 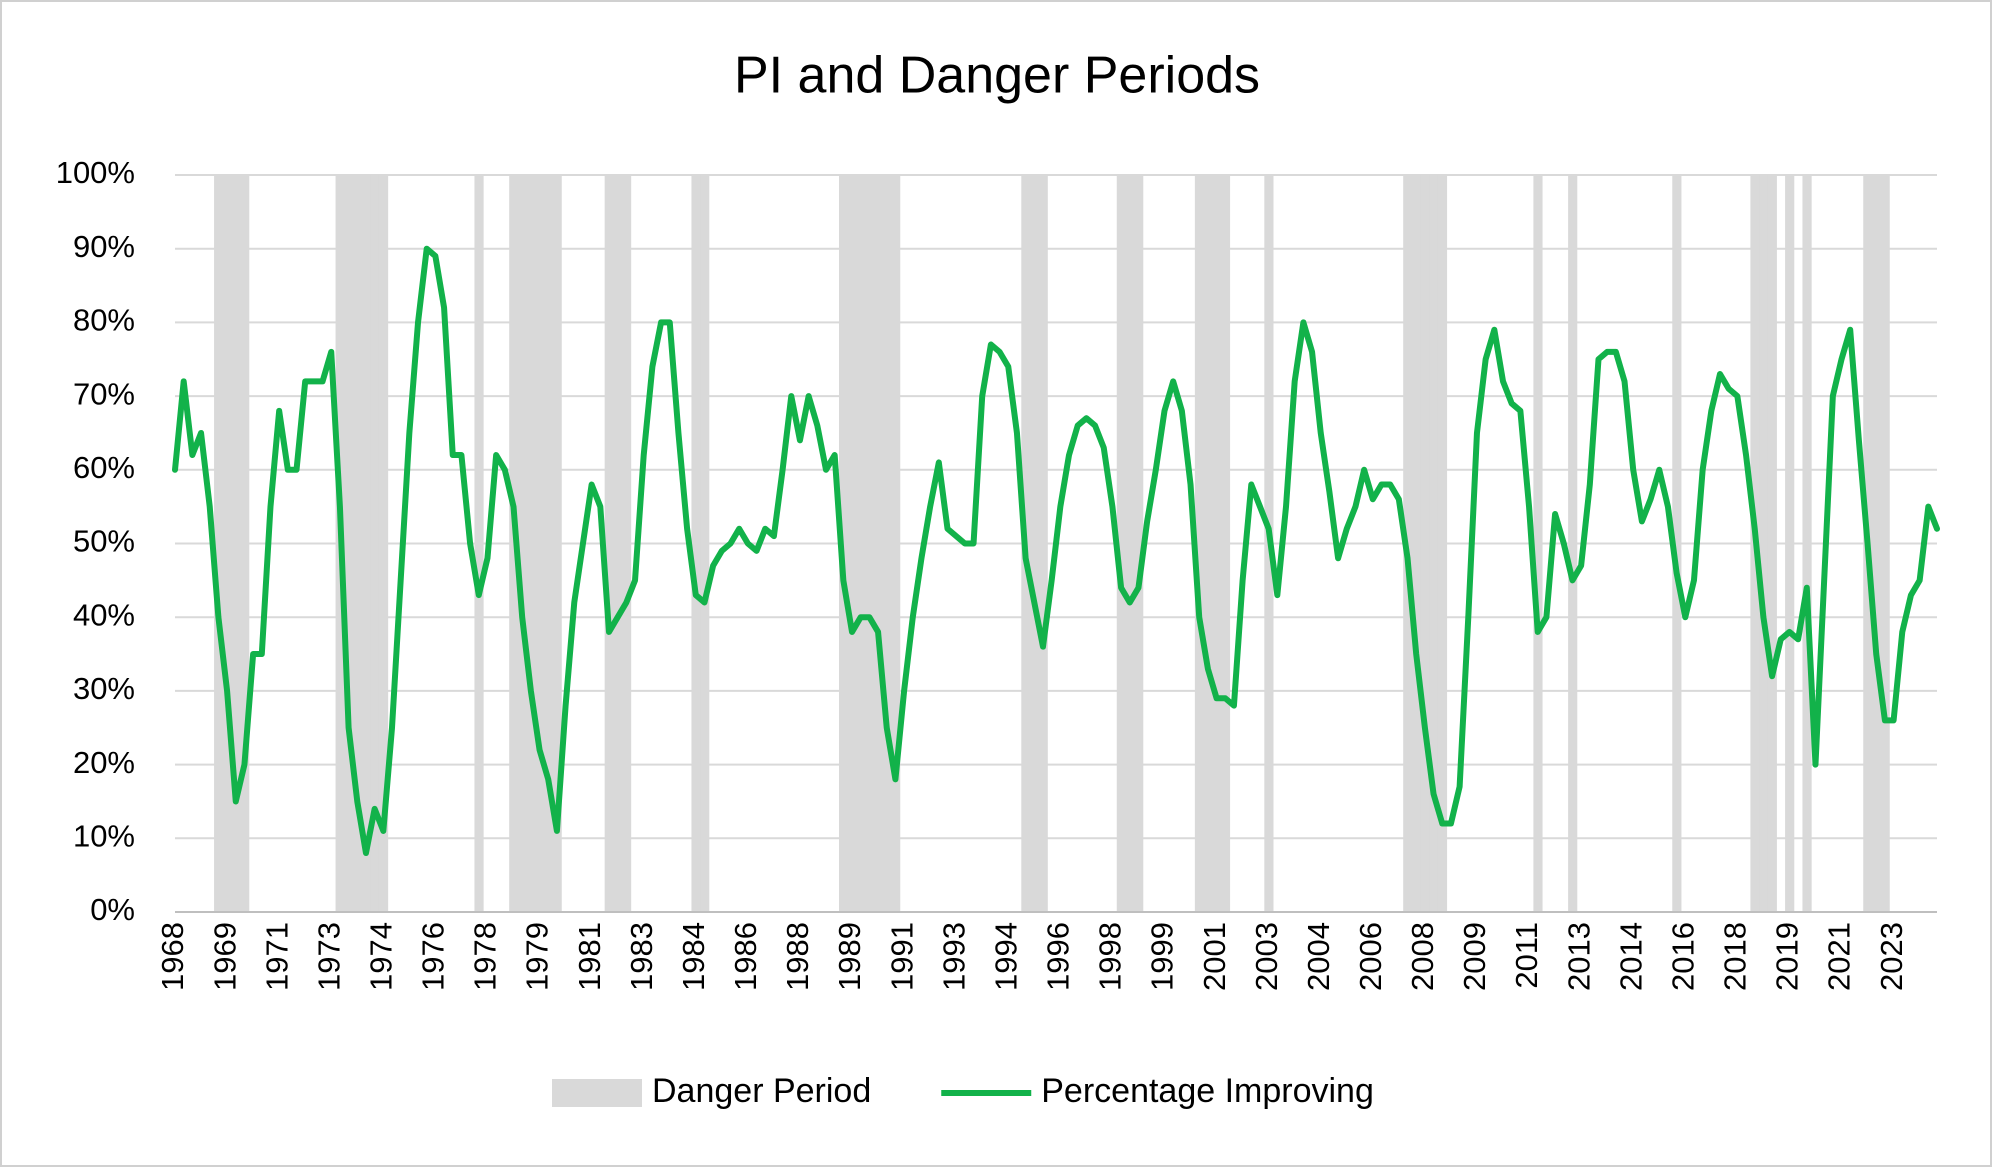 I want to click on legend-label: Danger Period, so click(x=761, y=1091).